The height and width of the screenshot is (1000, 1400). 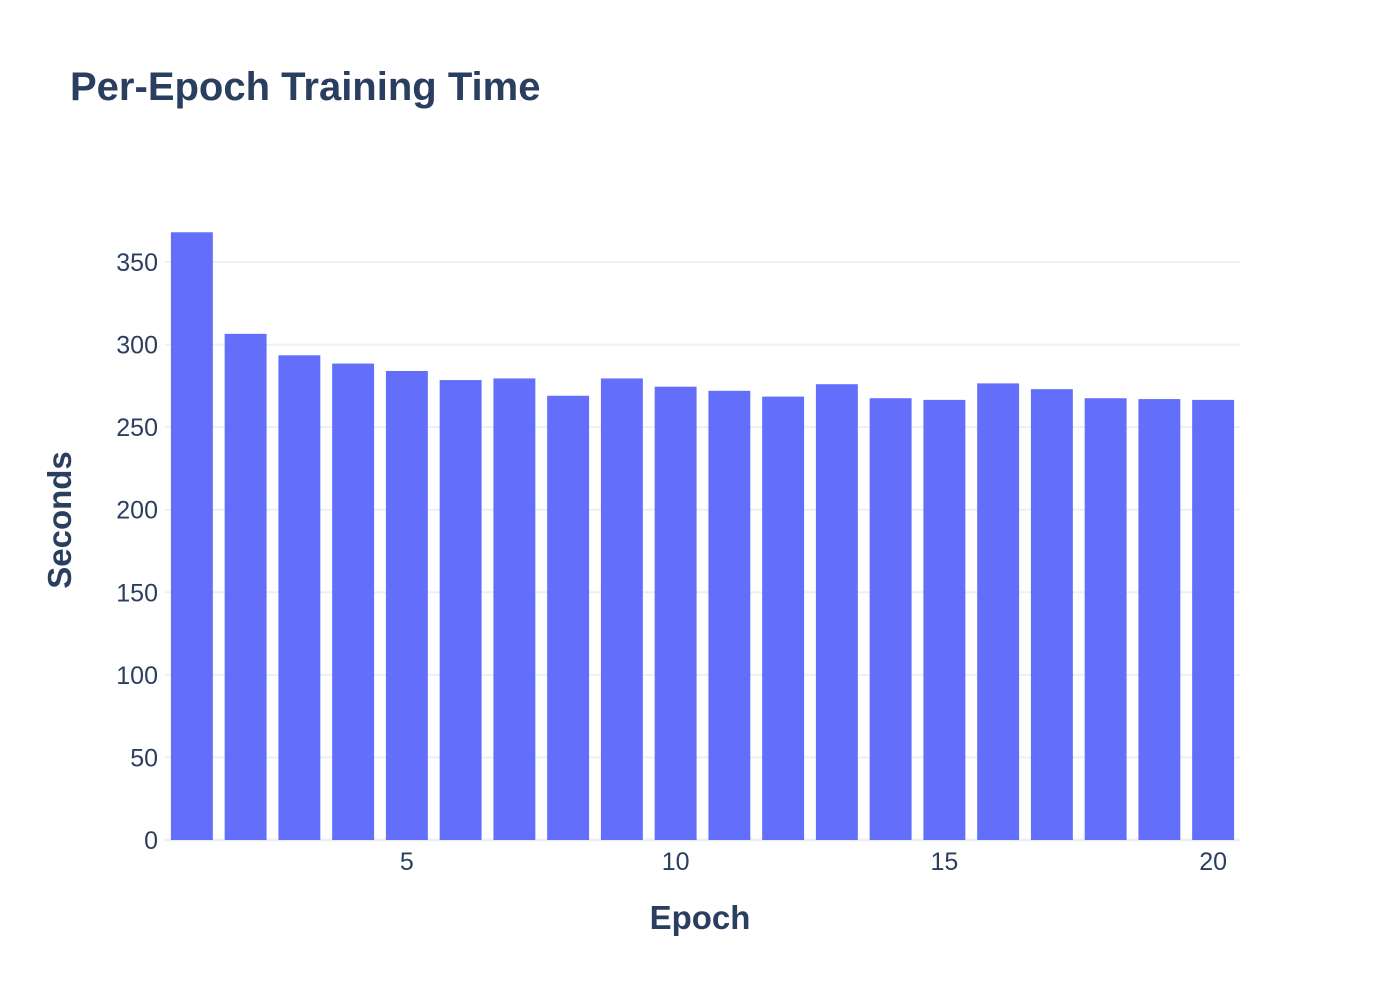 What do you see at coordinates (676, 862) in the screenshot?
I see `x-tick-label: 10` at bounding box center [676, 862].